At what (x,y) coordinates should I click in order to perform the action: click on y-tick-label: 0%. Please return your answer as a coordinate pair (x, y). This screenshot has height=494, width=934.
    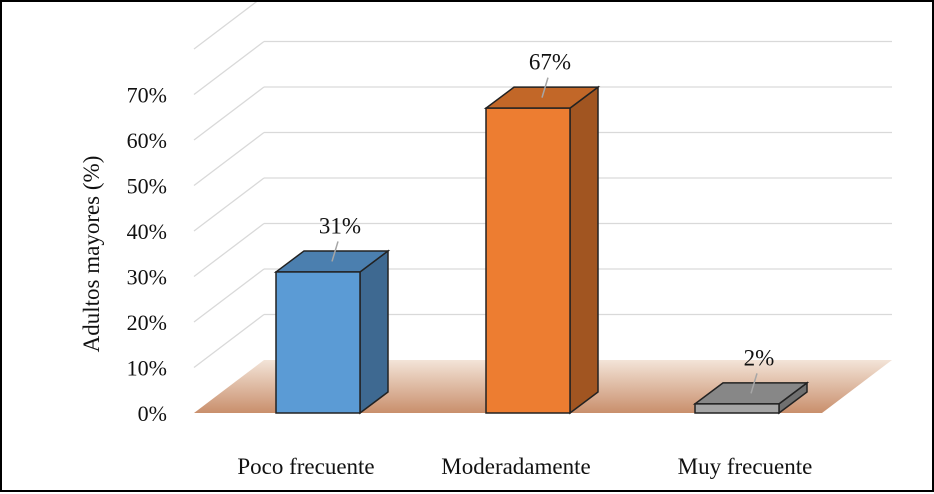
    Looking at the image, I should click on (152, 413).